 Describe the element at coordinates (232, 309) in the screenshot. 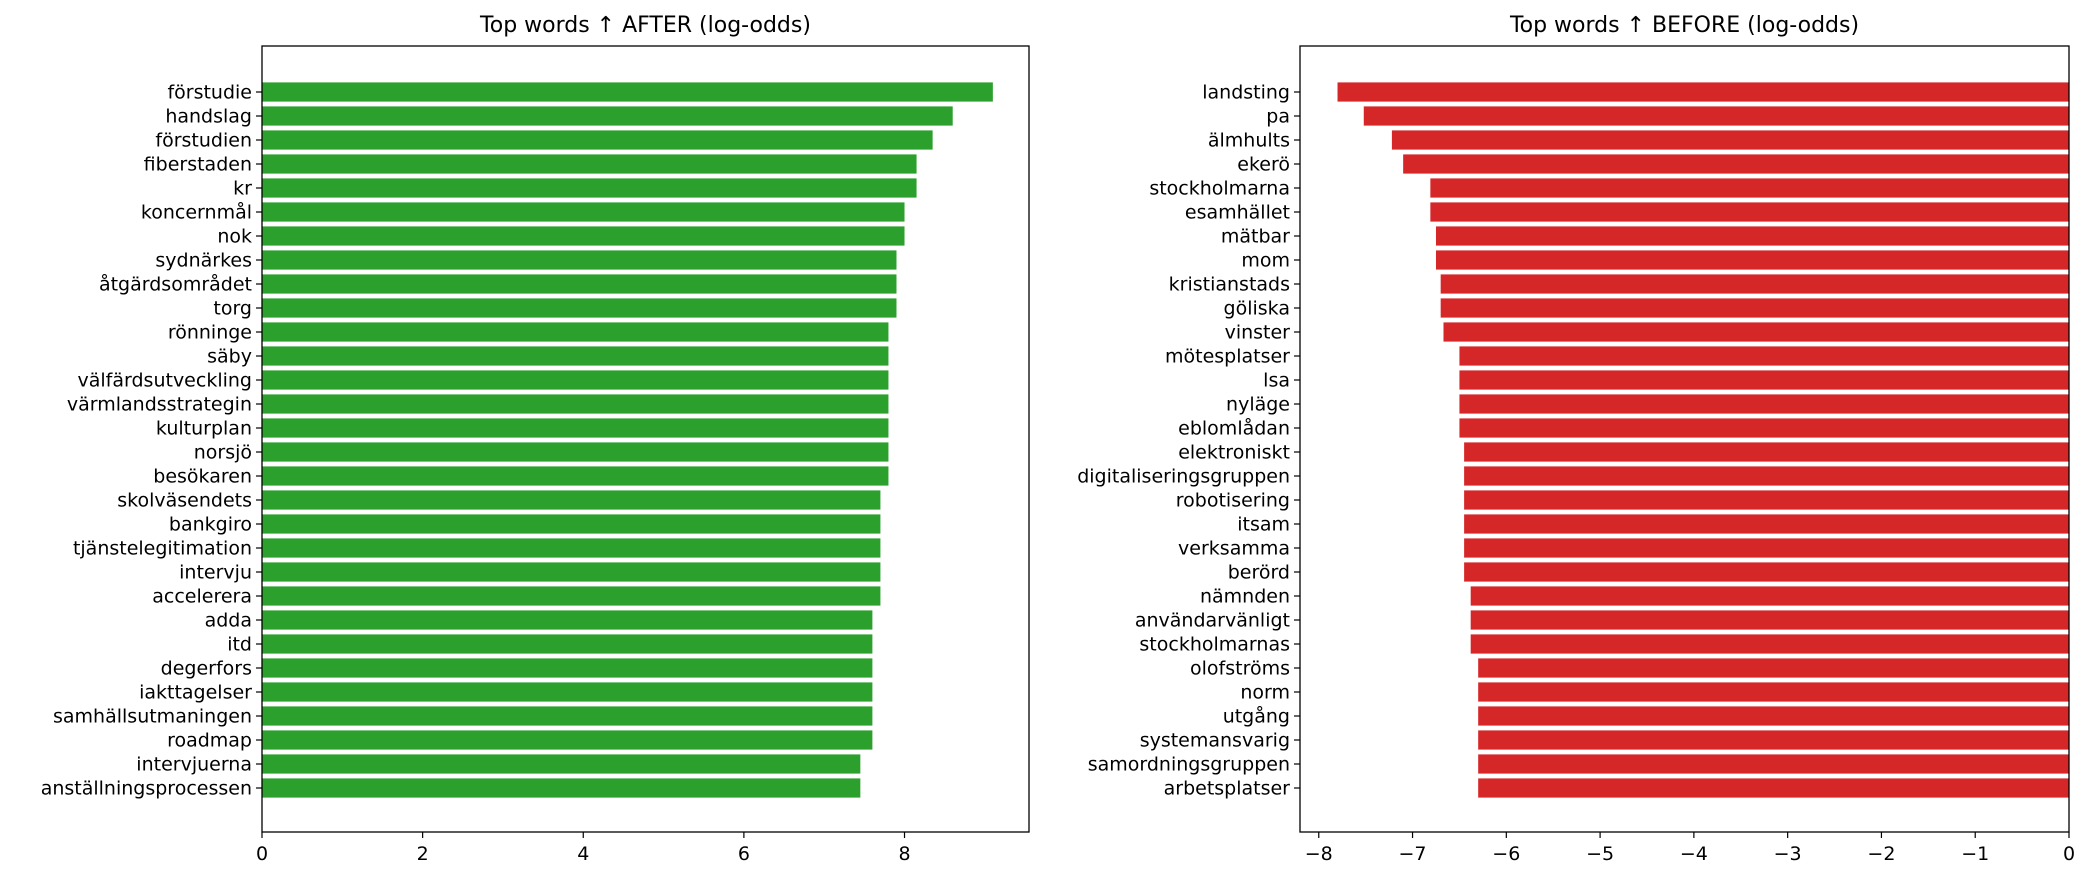

I see `after-category-label: torg` at that location.